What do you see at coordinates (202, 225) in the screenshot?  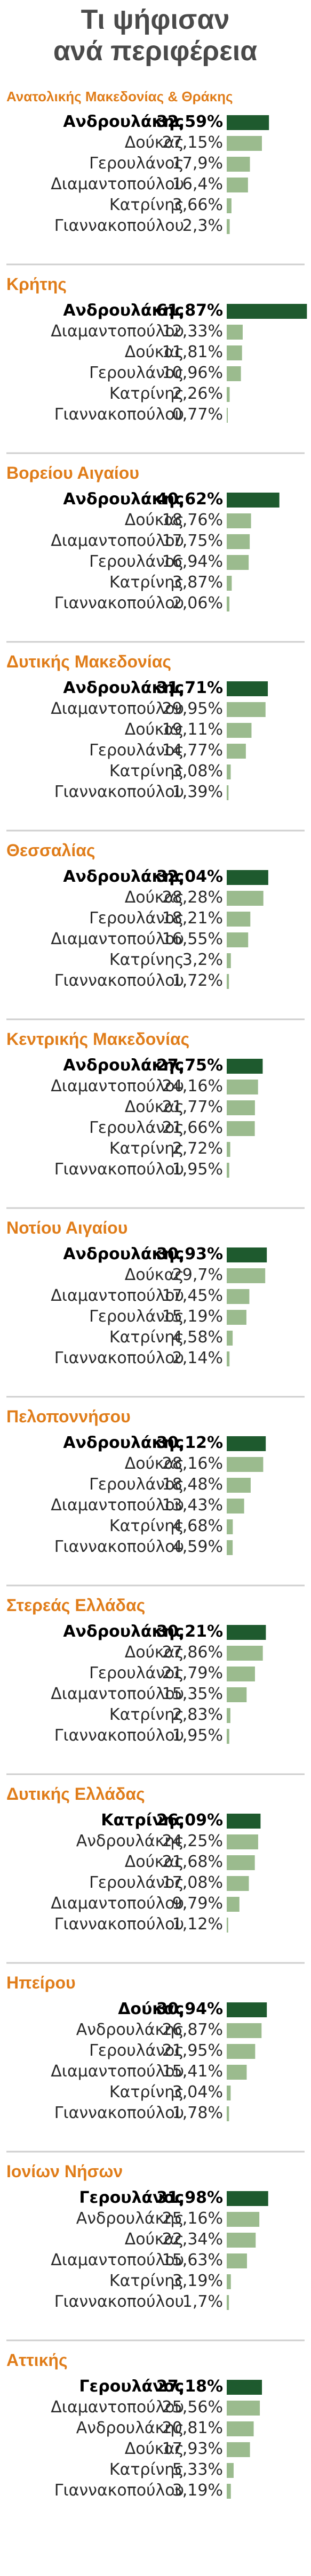 I see `data-label: 2,3%` at bounding box center [202, 225].